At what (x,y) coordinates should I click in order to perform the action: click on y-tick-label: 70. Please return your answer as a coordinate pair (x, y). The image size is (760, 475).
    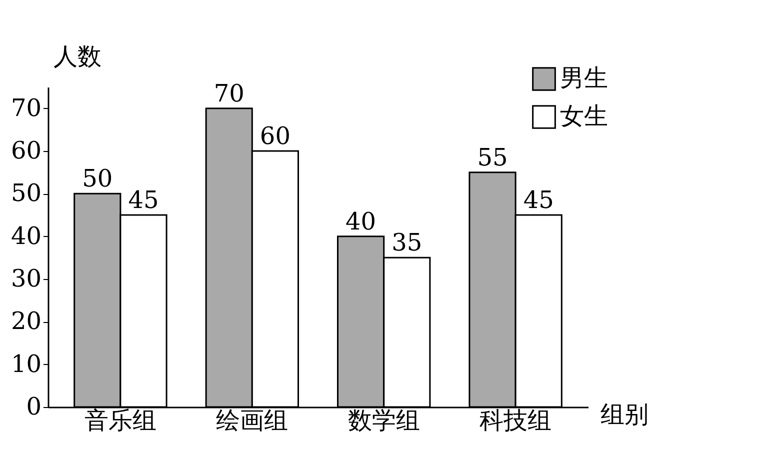
    Looking at the image, I should click on (26, 108).